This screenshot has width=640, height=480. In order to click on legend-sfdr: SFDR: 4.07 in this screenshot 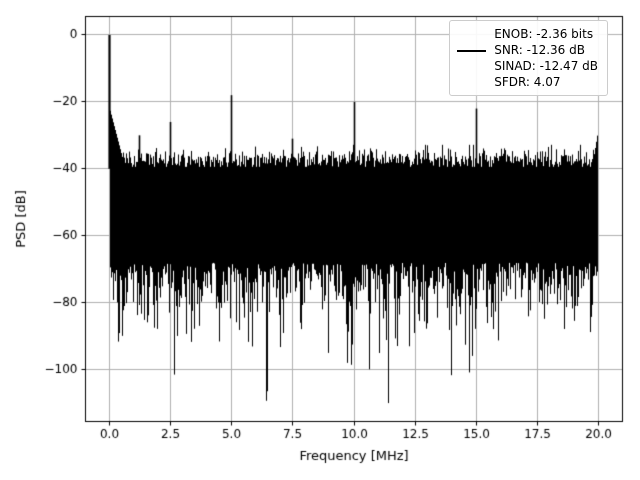, I will do `click(527, 82)`.